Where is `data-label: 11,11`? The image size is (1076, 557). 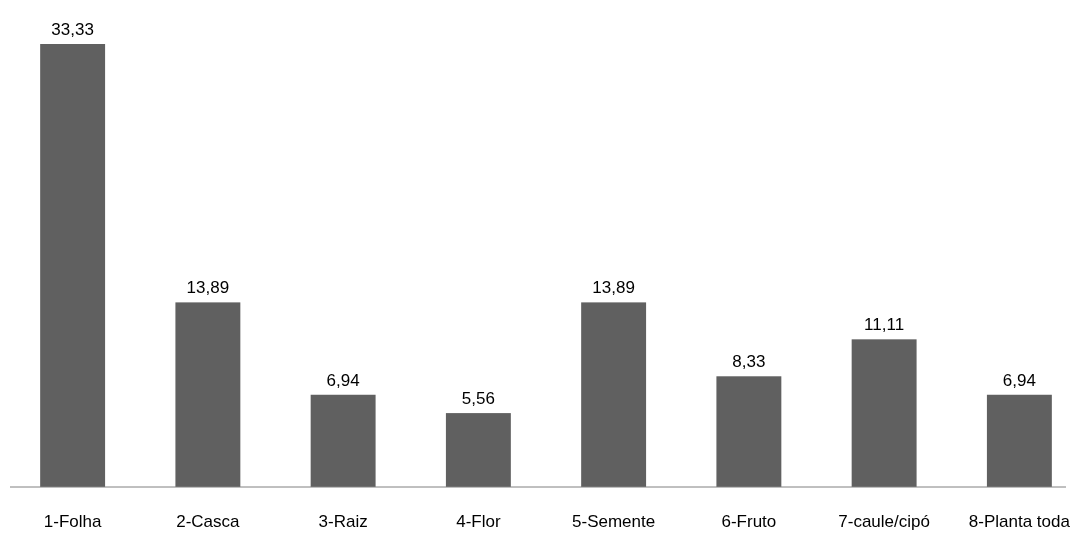
data-label: 11,11 is located at coordinates (884, 325).